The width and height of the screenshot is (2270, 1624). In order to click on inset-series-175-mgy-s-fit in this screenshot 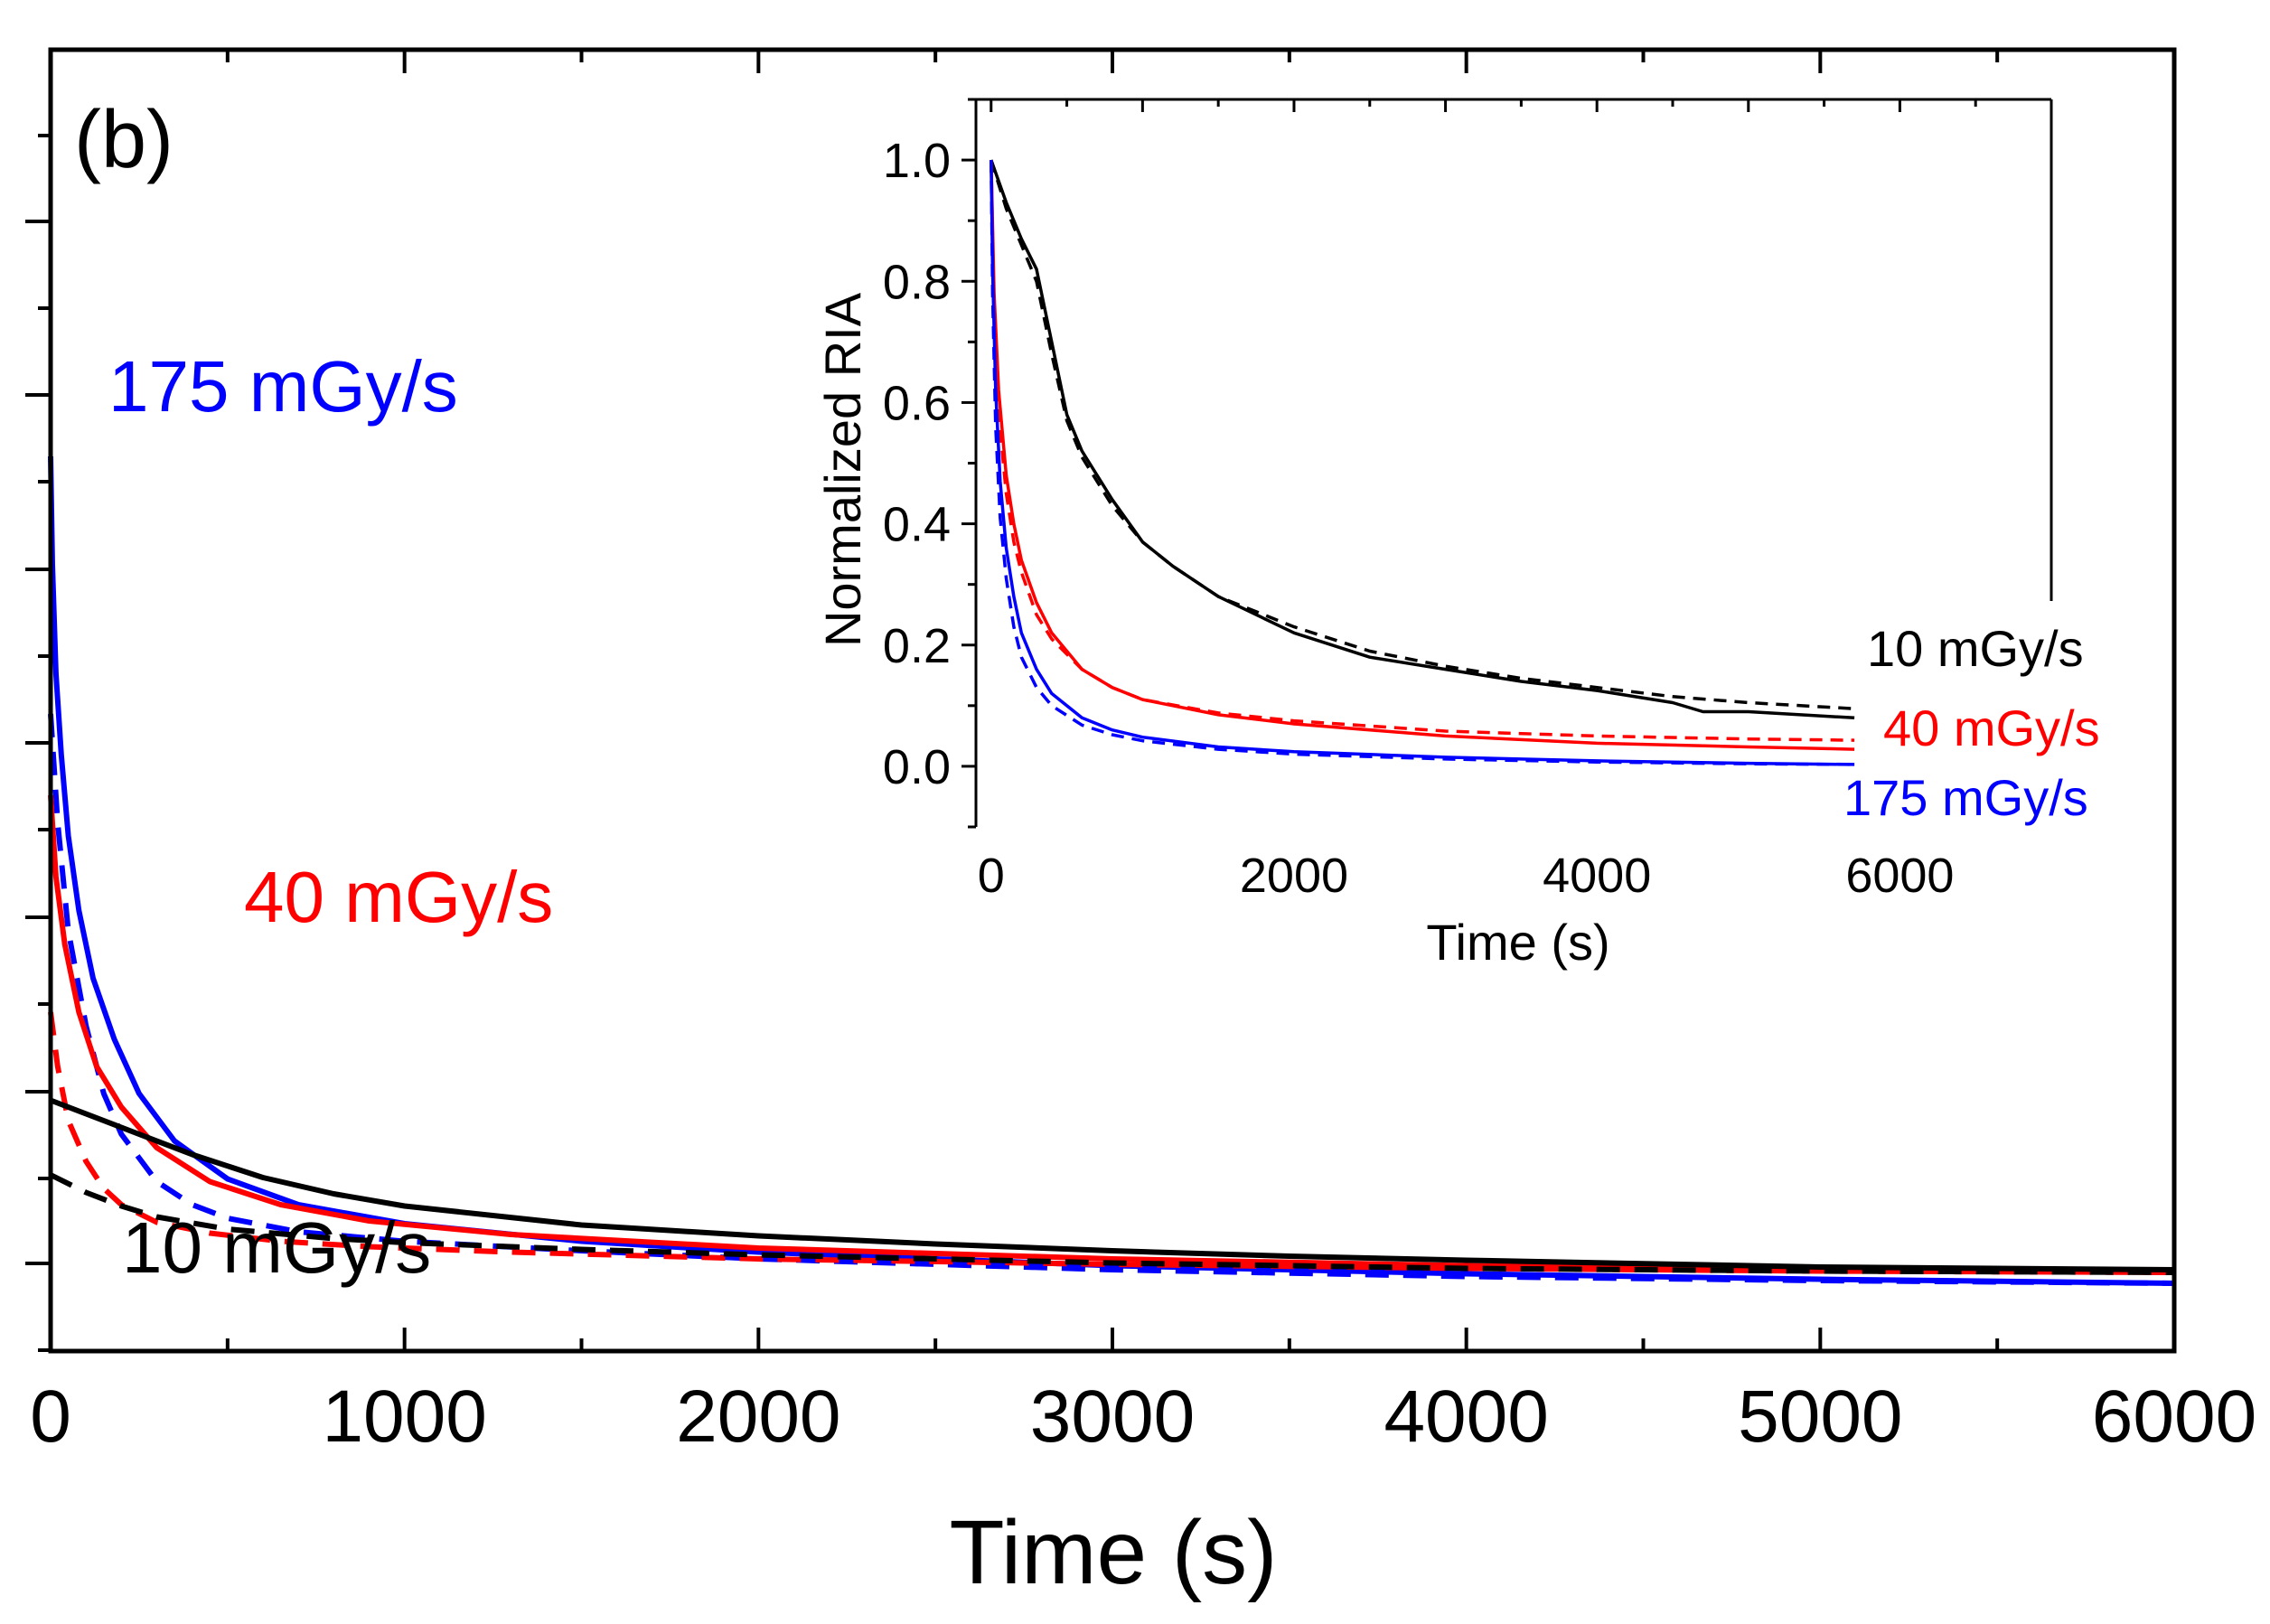, I will do `click(1422, 463)`.